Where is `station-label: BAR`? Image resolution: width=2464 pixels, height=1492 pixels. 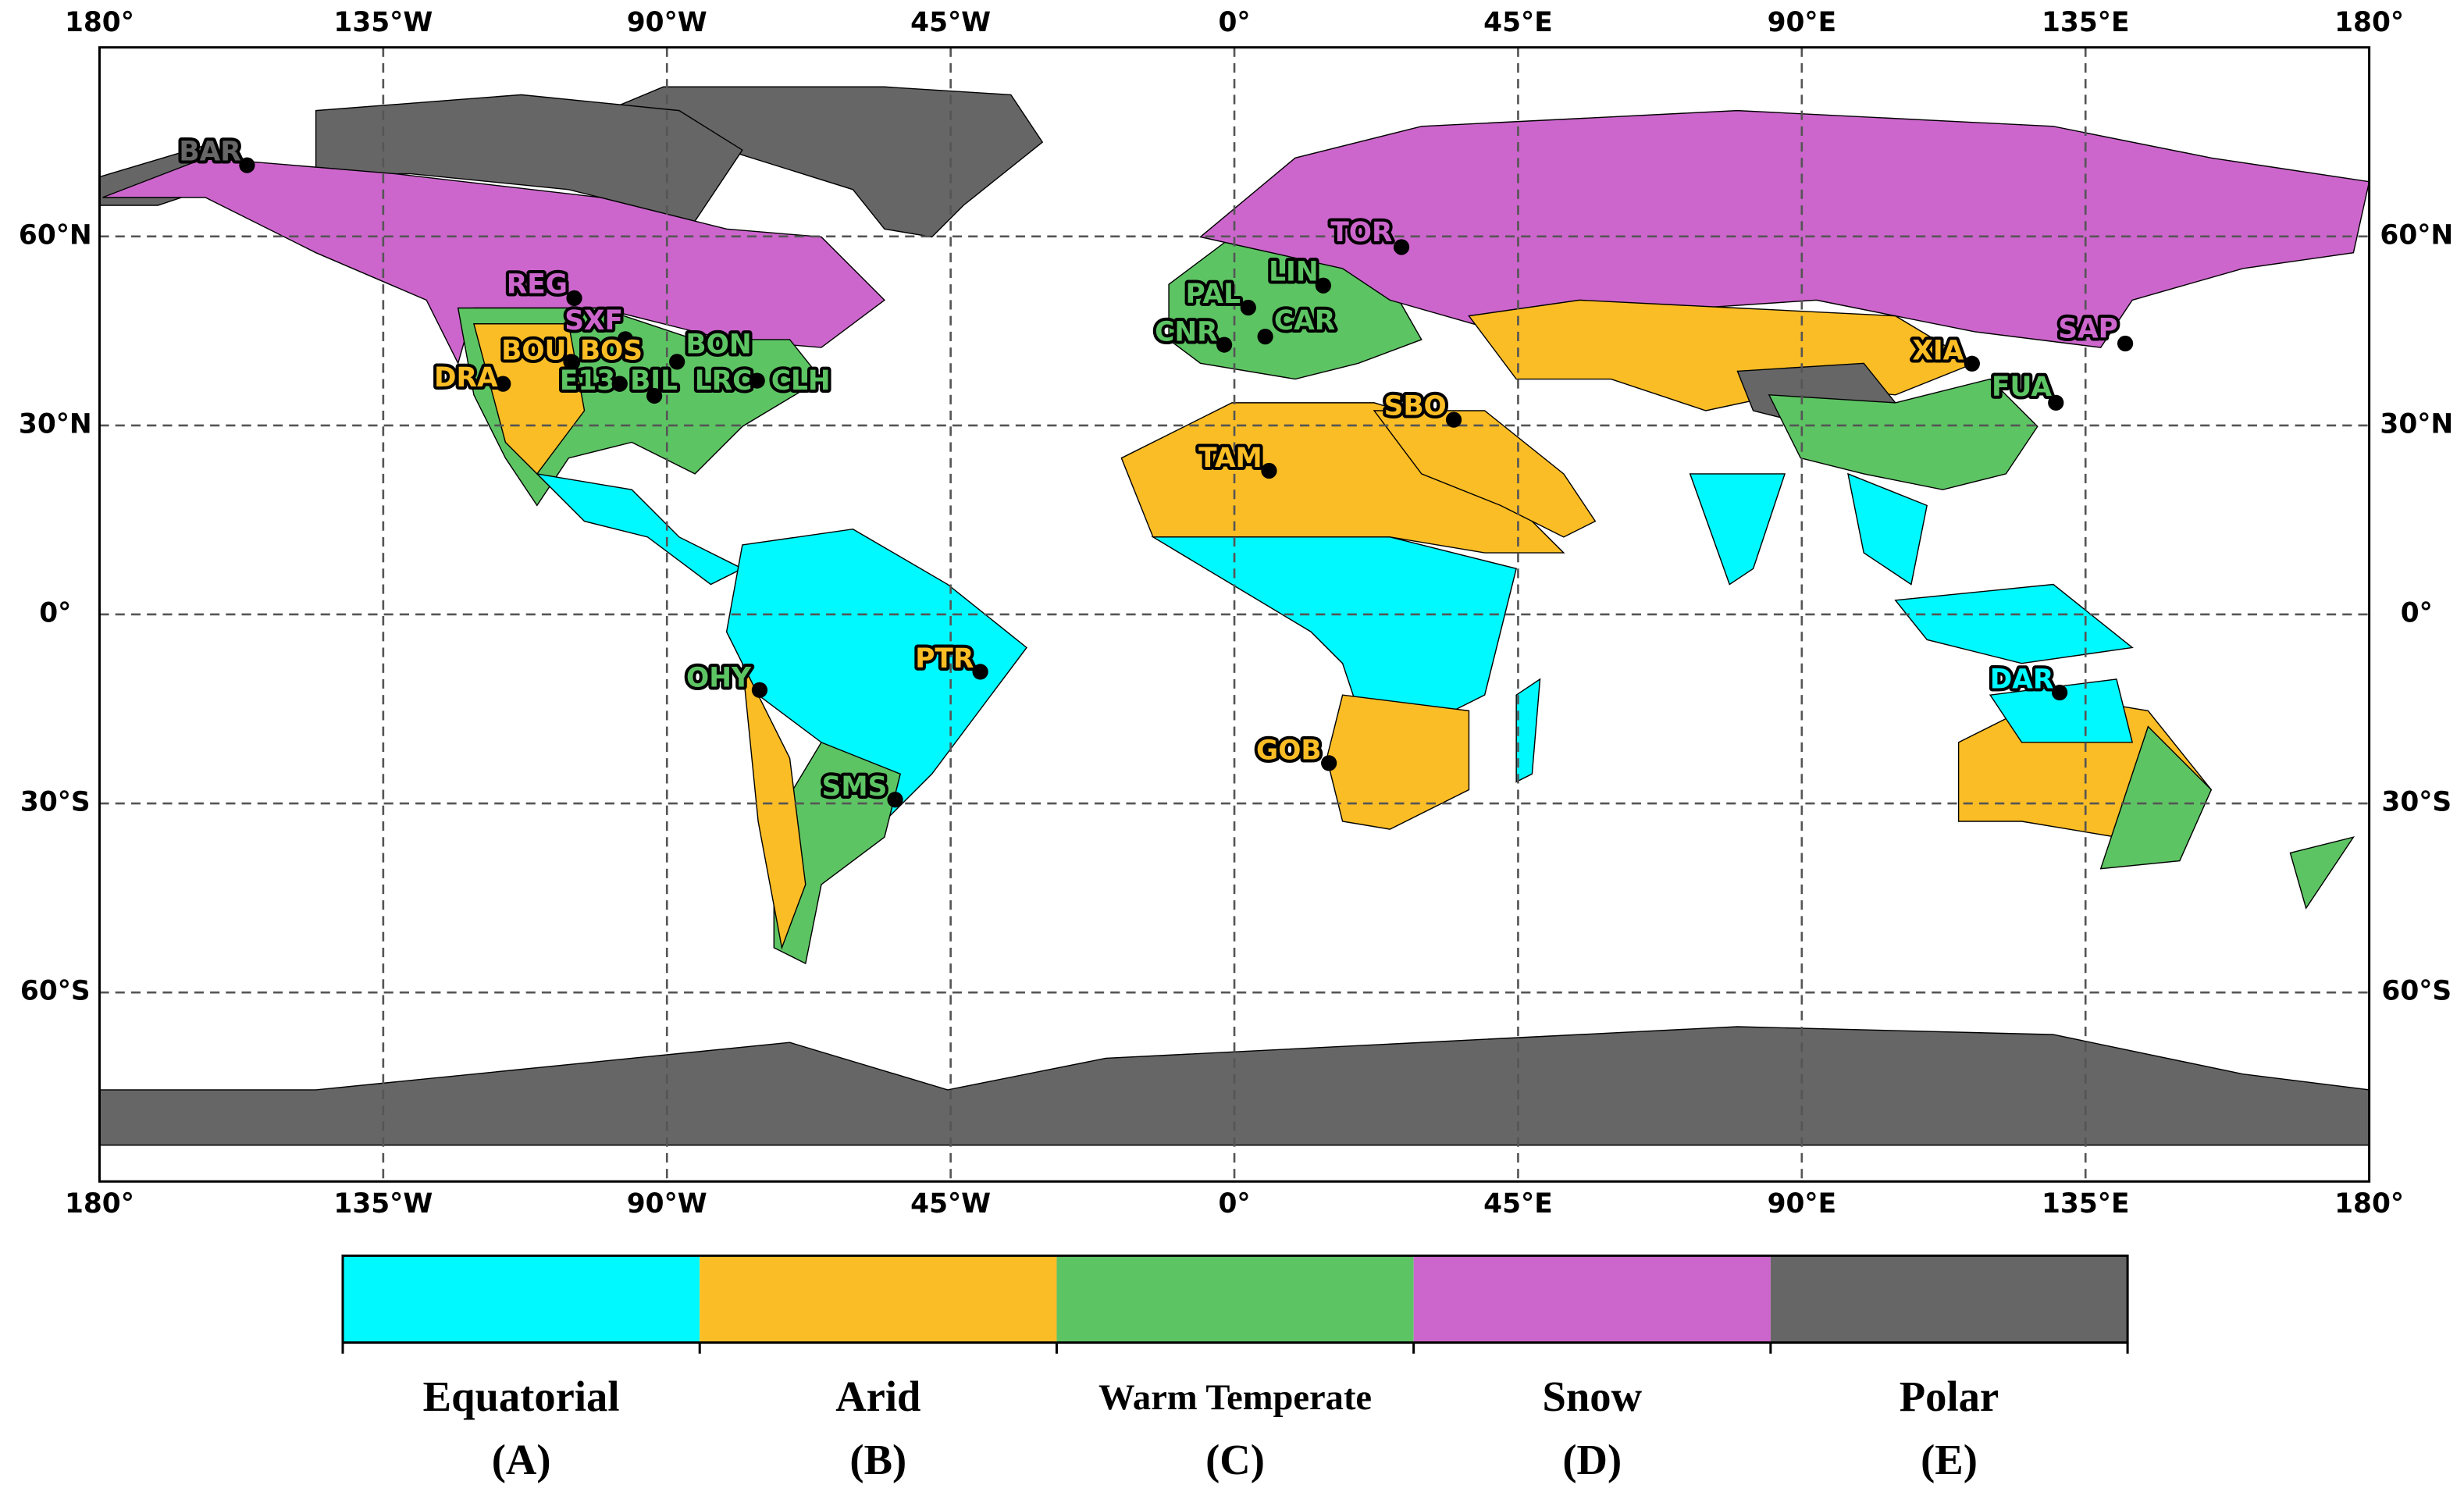
station-label: BAR is located at coordinates (210, 152).